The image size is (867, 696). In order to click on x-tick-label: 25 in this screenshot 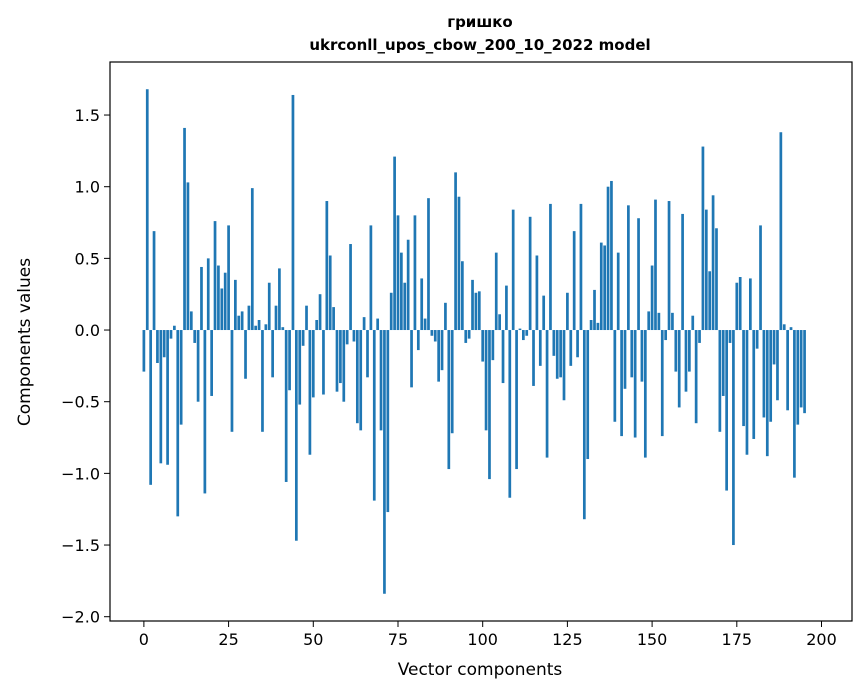, I will do `click(228, 639)`.